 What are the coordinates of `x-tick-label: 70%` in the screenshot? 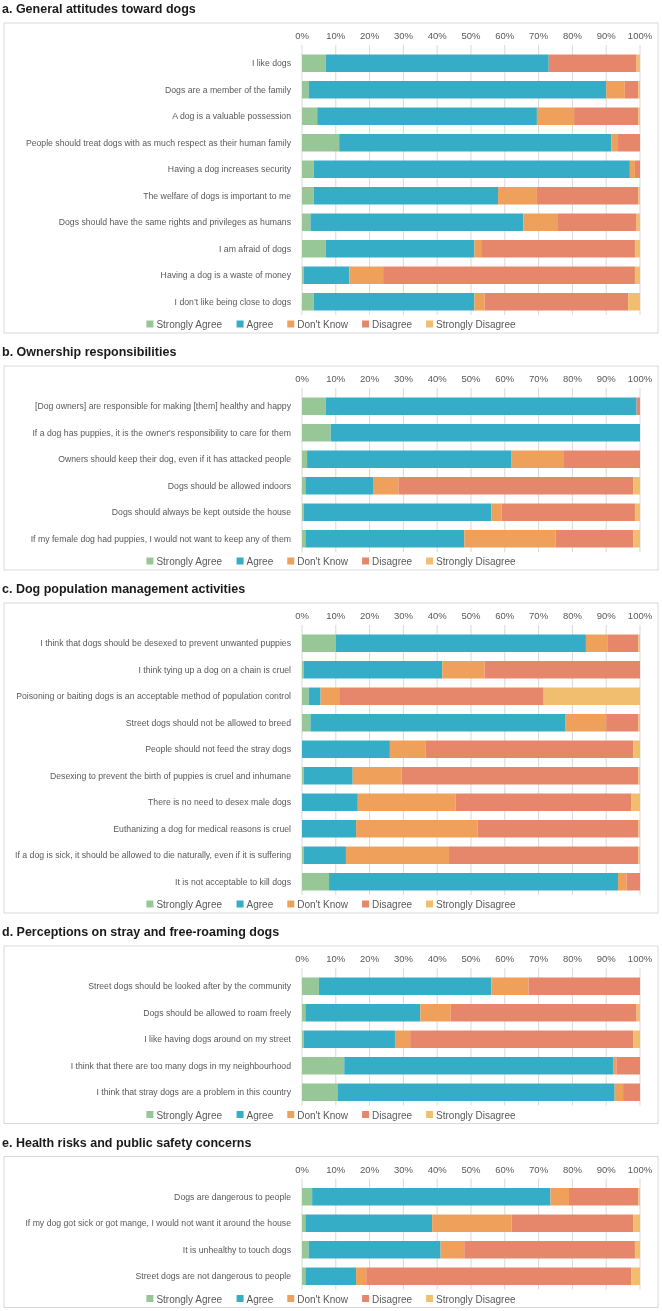 It's located at (539, 958).